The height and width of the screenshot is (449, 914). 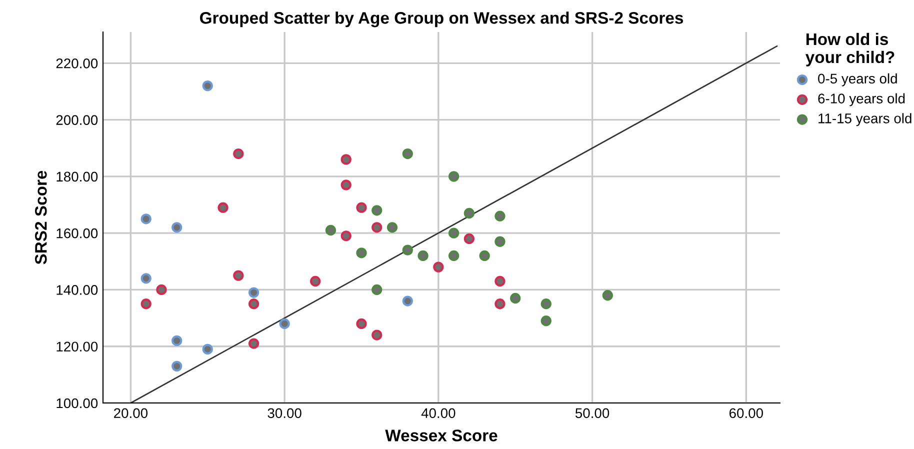 What do you see at coordinates (592, 413) in the screenshot?
I see `x-tick-label: 50.00` at bounding box center [592, 413].